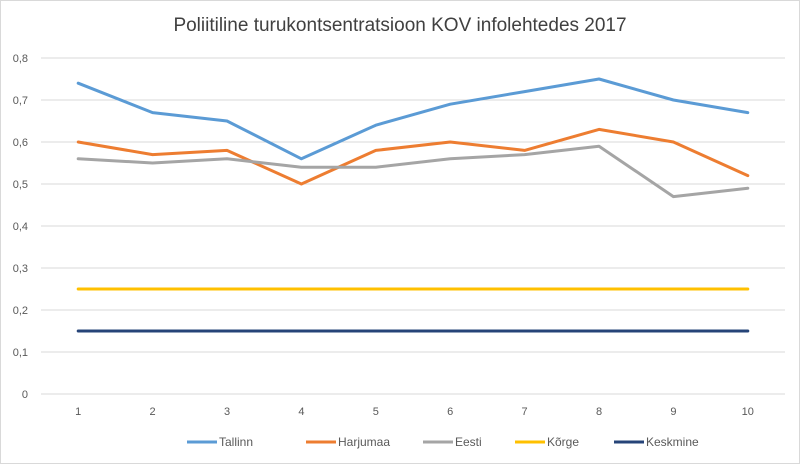 Image resolution: width=800 pixels, height=465 pixels. What do you see at coordinates (599, 412) in the screenshot?
I see `x-tick-label: 8` at bounding box center [599, 412].